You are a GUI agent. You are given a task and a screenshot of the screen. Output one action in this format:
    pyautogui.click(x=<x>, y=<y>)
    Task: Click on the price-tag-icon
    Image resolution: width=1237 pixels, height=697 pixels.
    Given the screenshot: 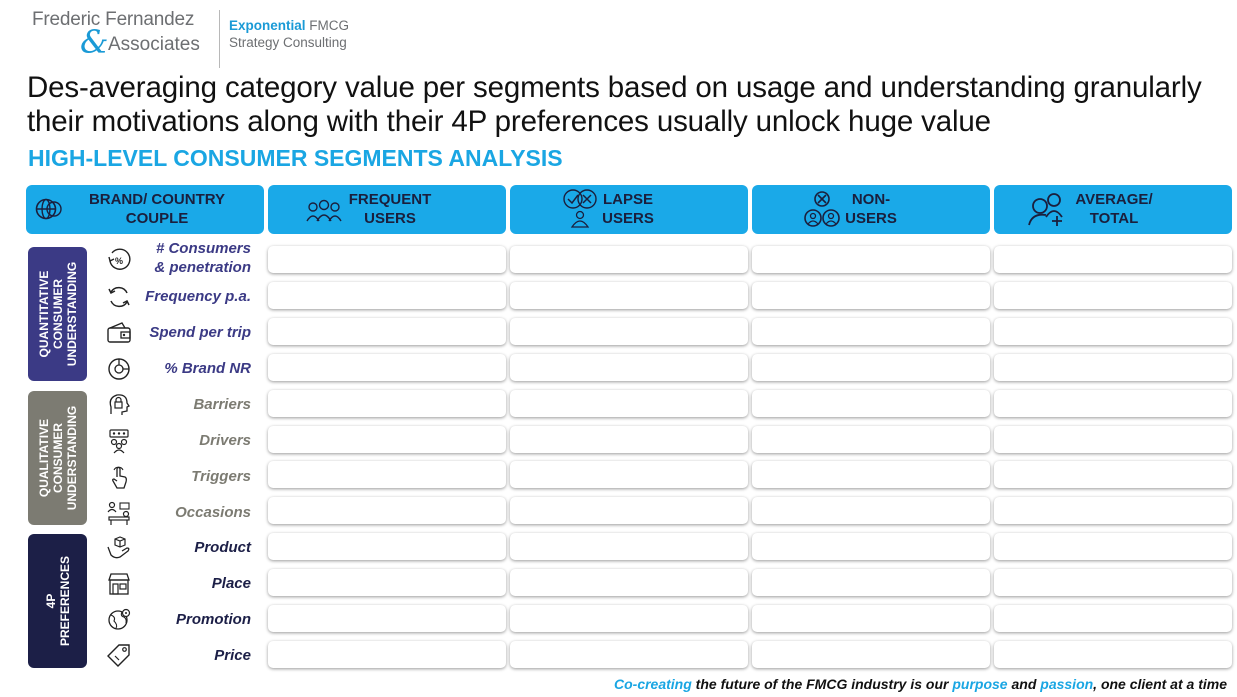 What is the action you would take?
    pyautogui.click(x=118, y=655)
    